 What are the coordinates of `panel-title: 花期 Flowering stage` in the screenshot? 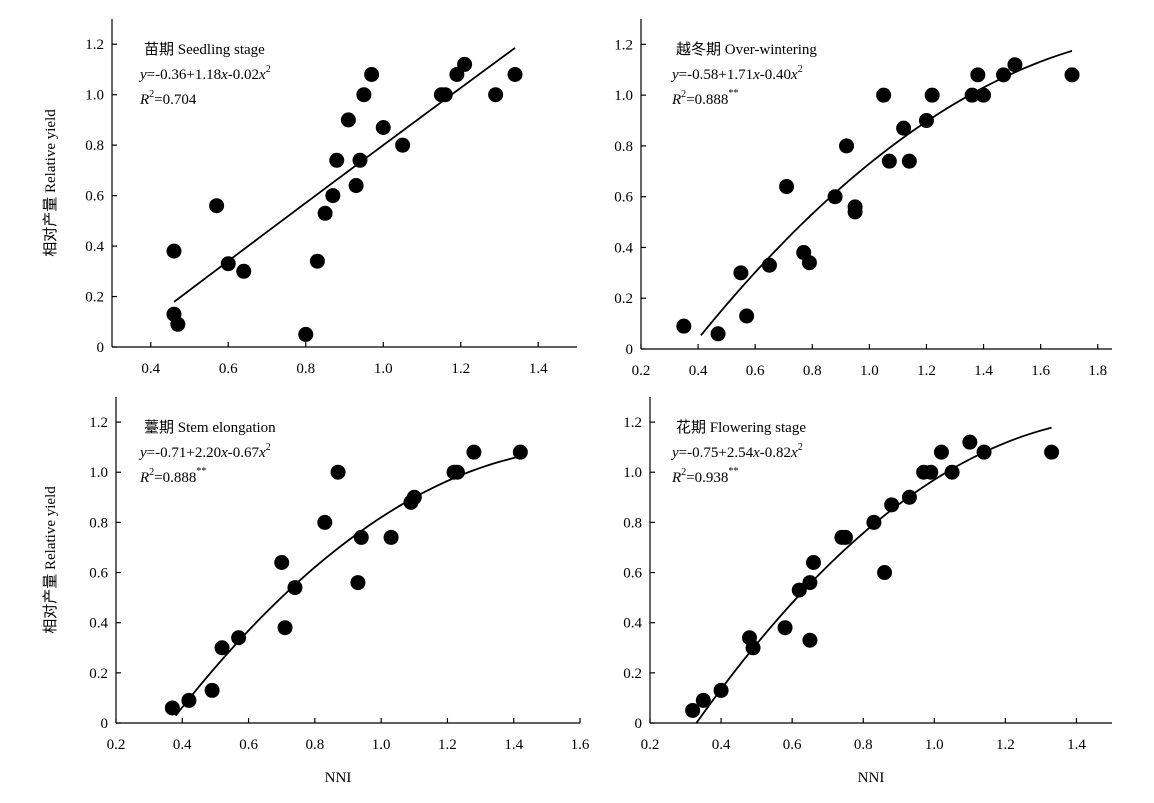 It's located at (741, 427).